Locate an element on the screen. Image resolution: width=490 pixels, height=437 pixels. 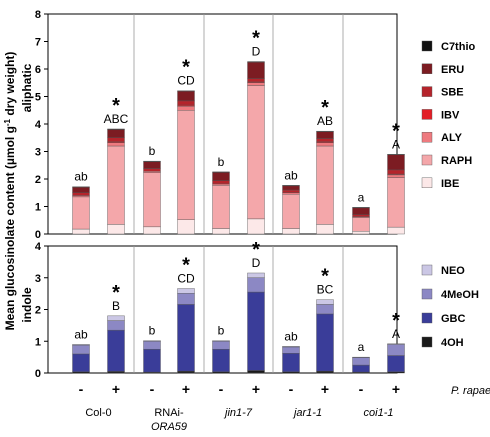
y-tick-label: 3 is located at coordinates (38, 153).